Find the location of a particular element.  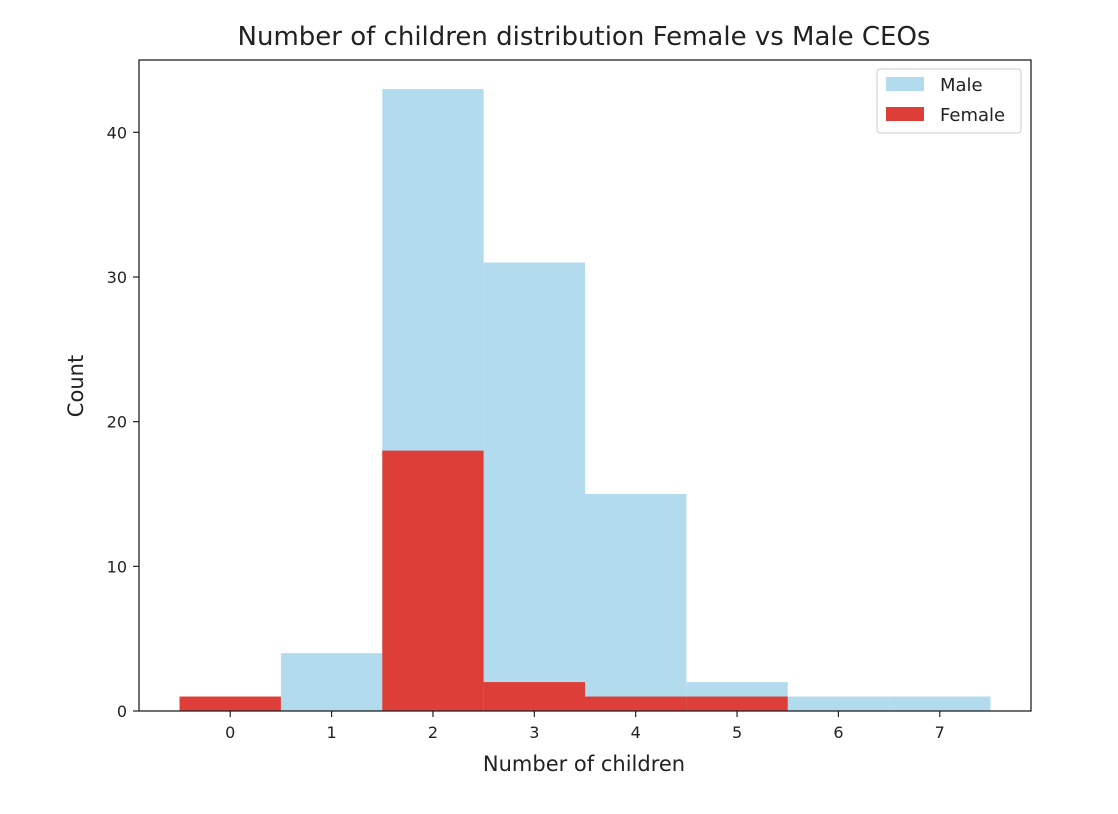

y-tick-label: 40 is located at coordinates (117, 132).